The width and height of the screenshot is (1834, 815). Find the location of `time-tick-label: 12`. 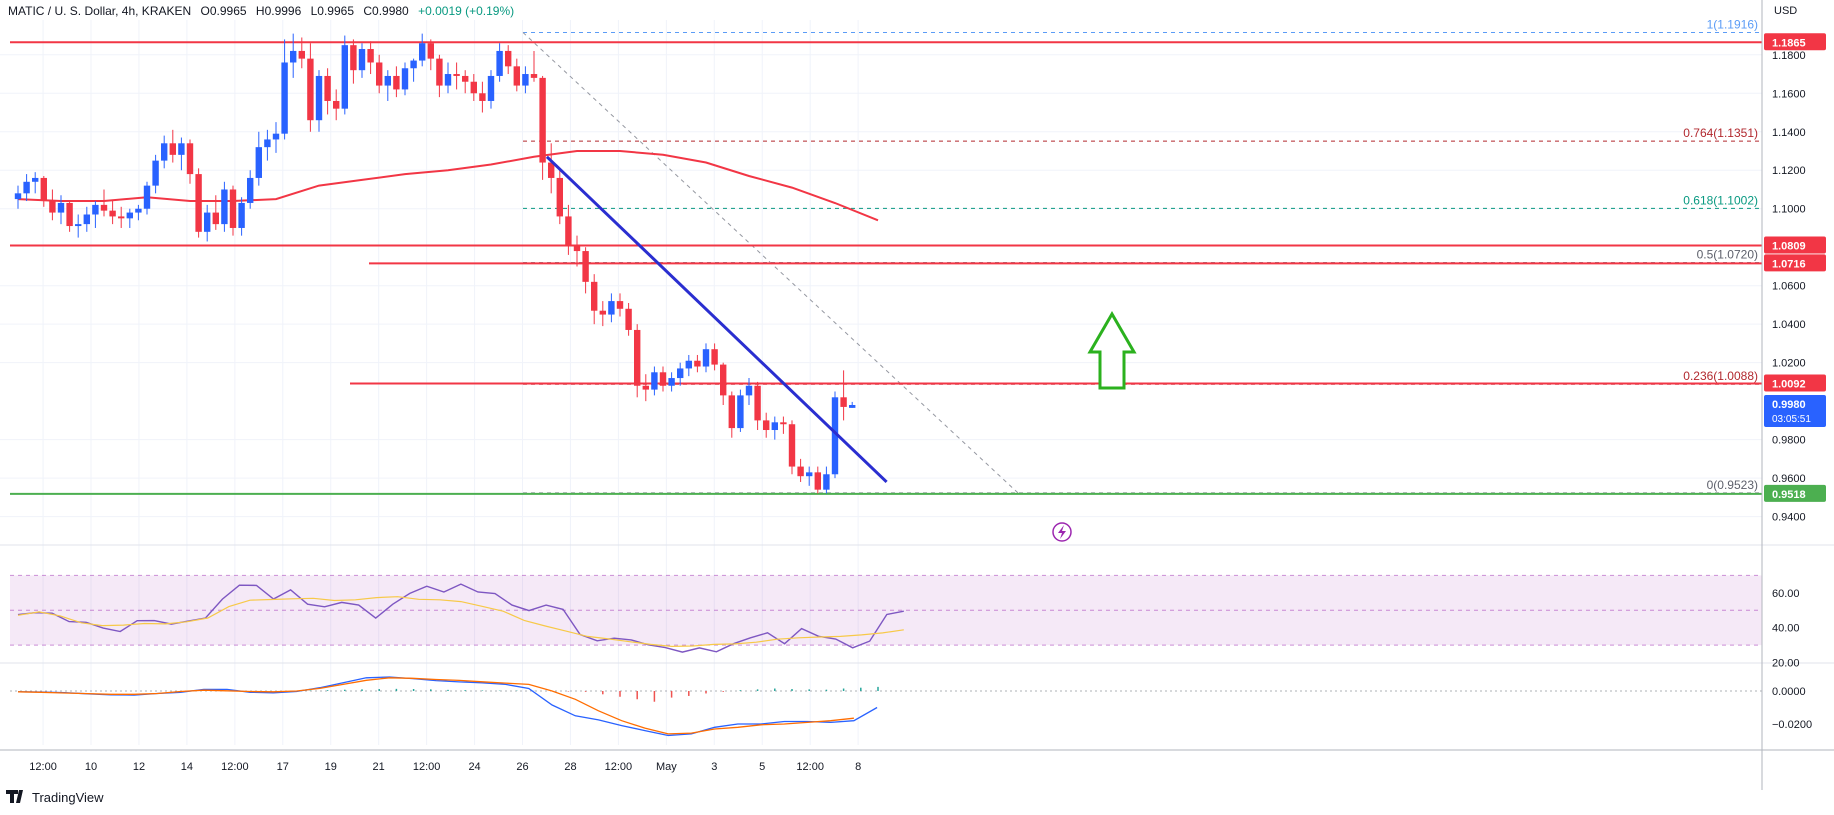

time-tick-label: 12 is located at coordinates (139, 767).